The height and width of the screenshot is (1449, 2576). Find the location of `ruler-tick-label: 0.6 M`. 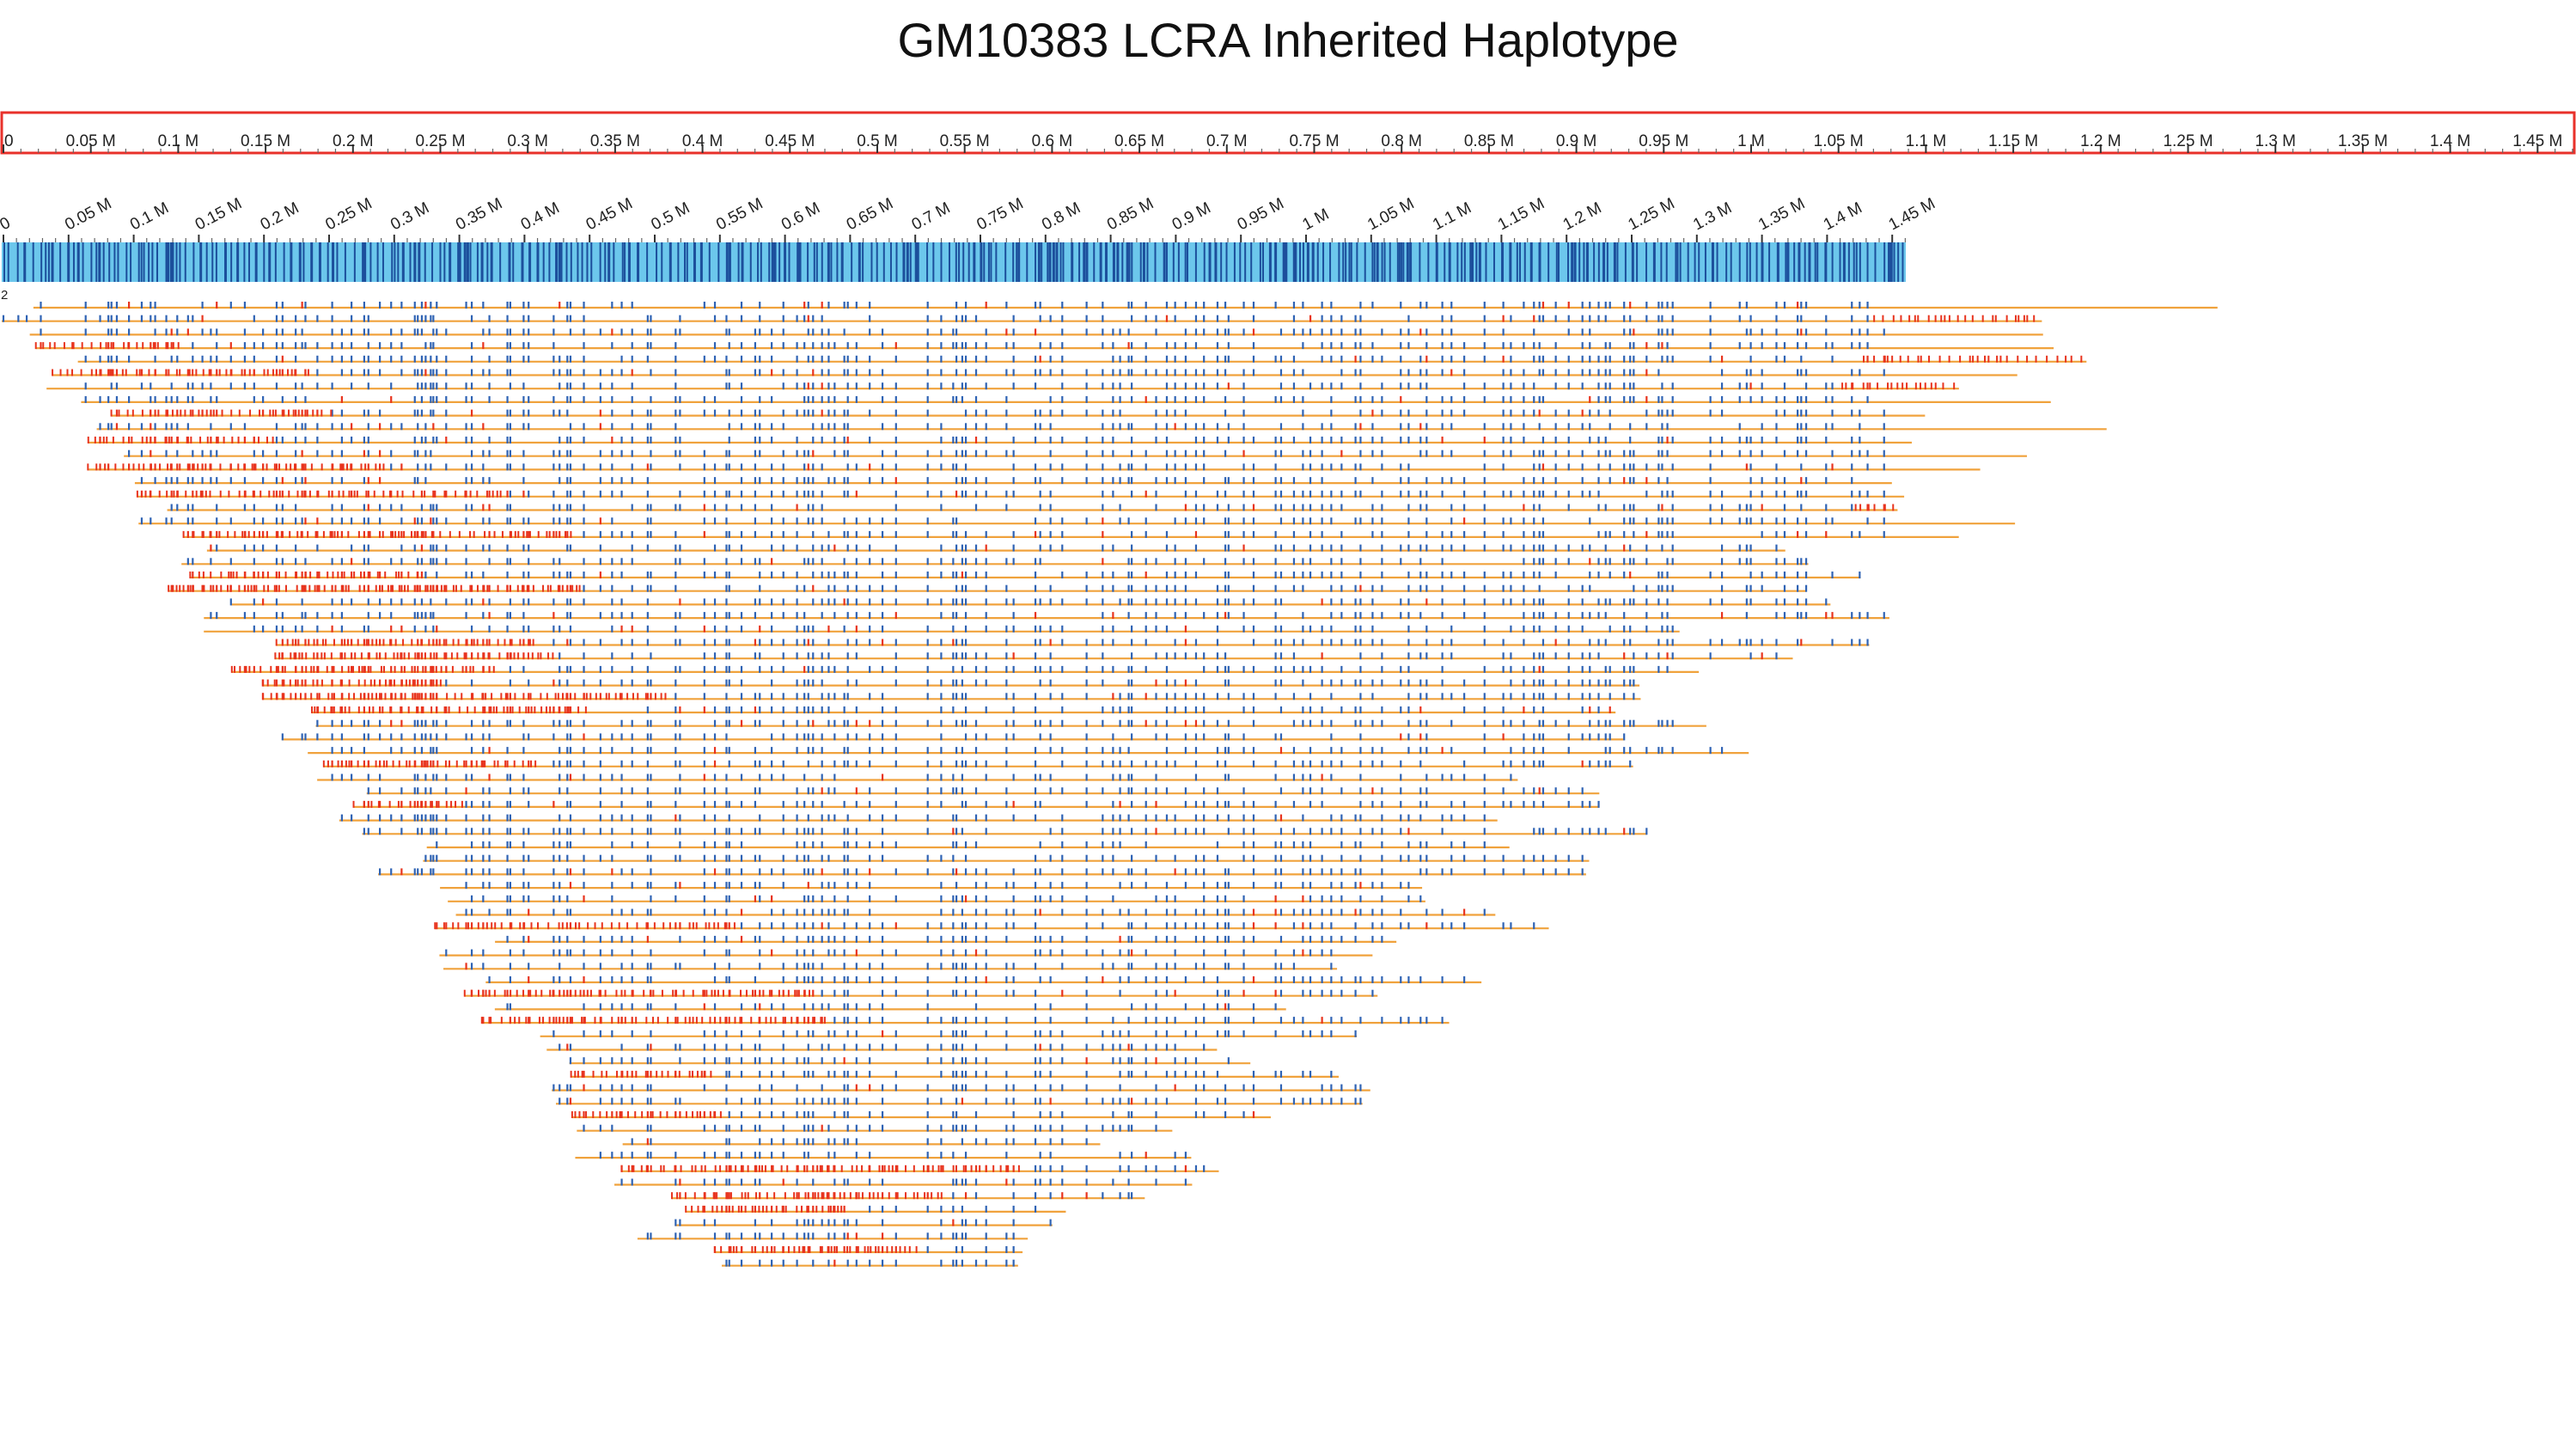

ruler-tick-label: 0.6 M is located at coordinates (1052, 141).